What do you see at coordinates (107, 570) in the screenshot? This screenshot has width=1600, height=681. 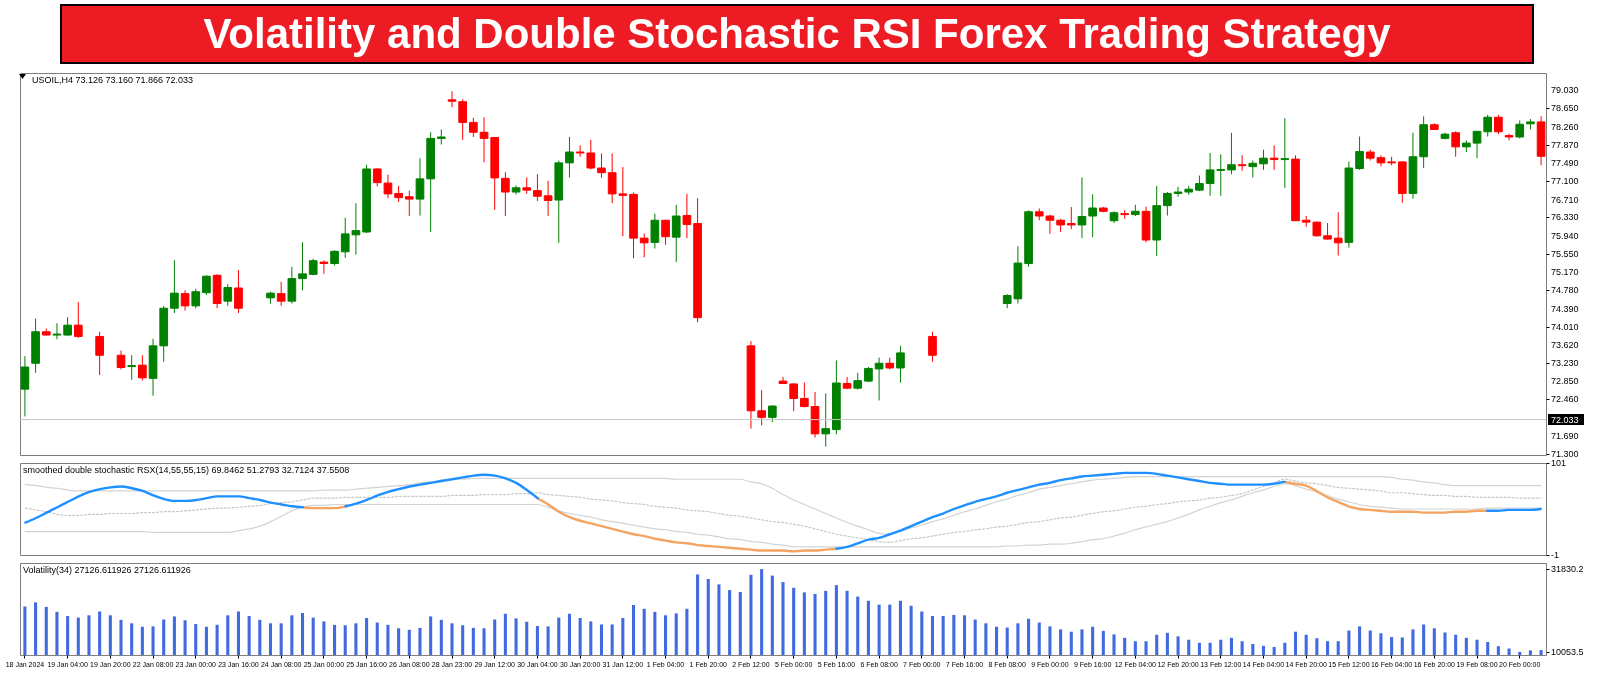 I see `chart-title: Volatility(34) 27126.611926 27126.611926` at bounding box center [107, 570].